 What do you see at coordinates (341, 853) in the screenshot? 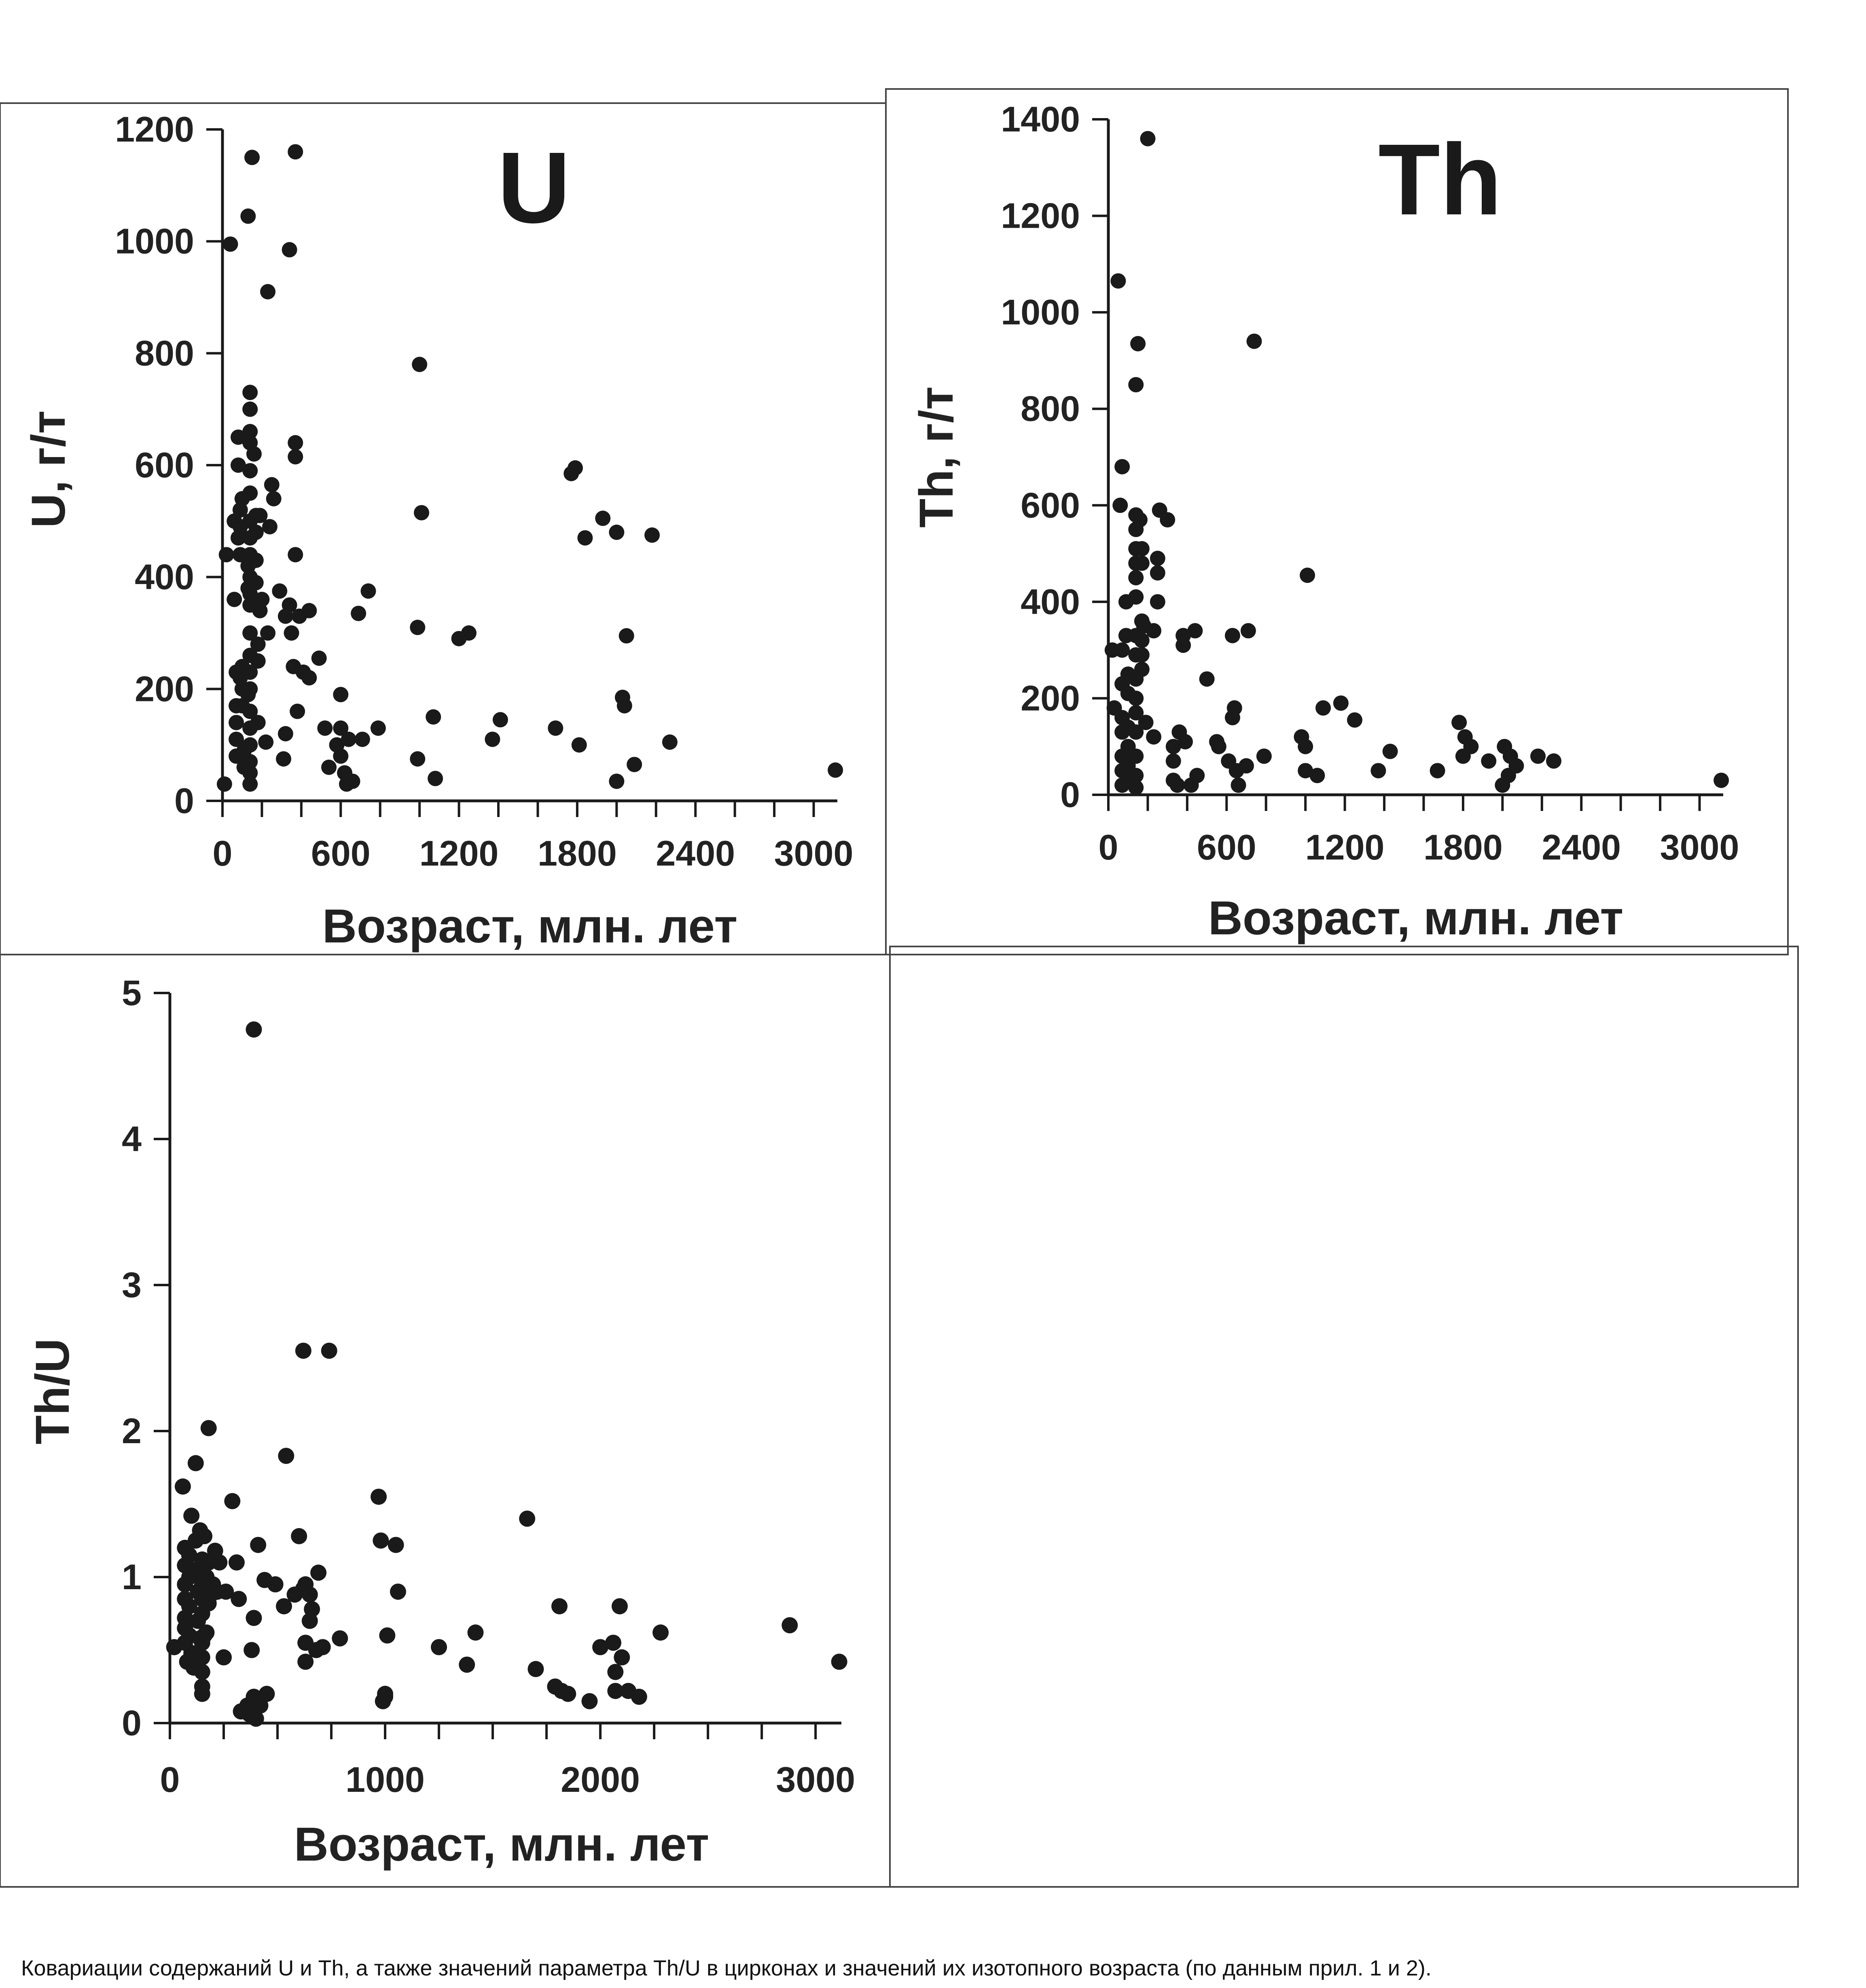
I see `x-tick-label-u: 600` at bounding box center [341, 853].